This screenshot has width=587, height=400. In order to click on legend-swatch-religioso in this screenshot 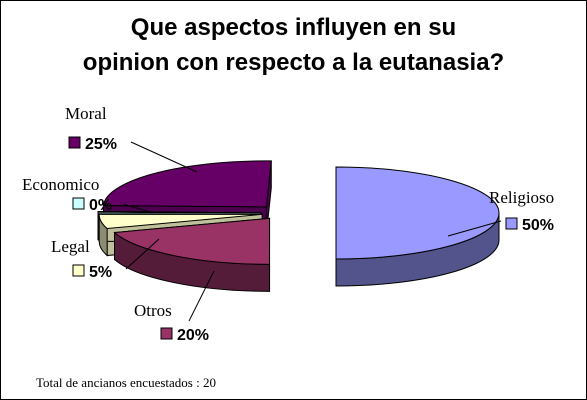, I will do `click(511, 223)`.